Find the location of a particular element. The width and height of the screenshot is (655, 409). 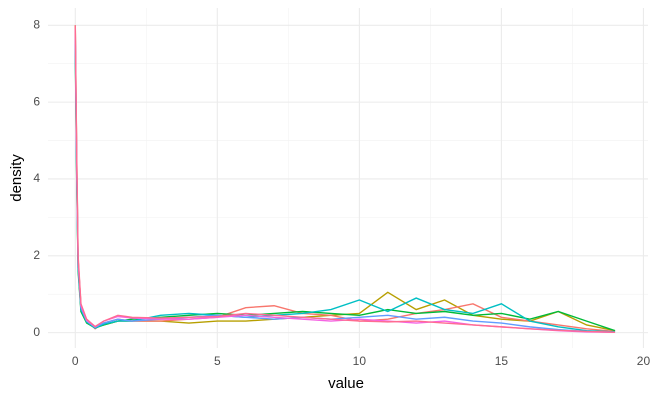

y-tick-label: 6 is located at coordinates (36, 101).